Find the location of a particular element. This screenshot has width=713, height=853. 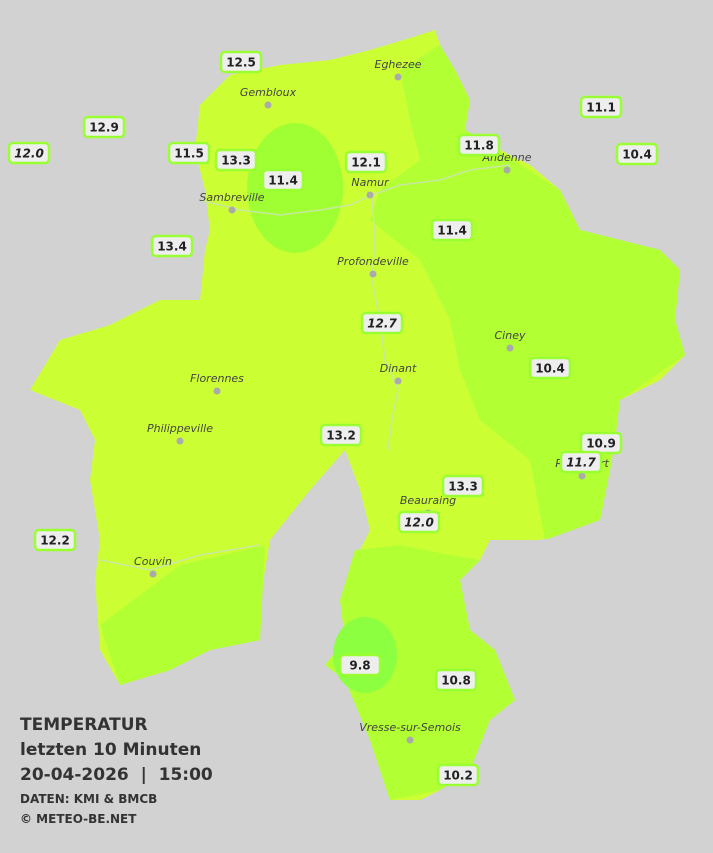

city-label: Vresse-sur-Semois is located at coordinates (410, 727).